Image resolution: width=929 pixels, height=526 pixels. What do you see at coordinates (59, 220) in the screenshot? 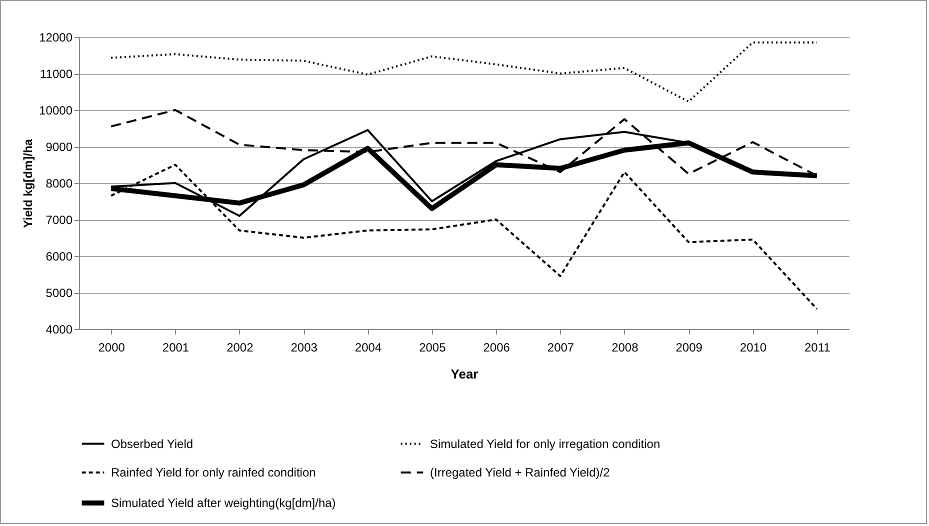
I see `y-tick-label: 7000` at bounding box center [59, 220].